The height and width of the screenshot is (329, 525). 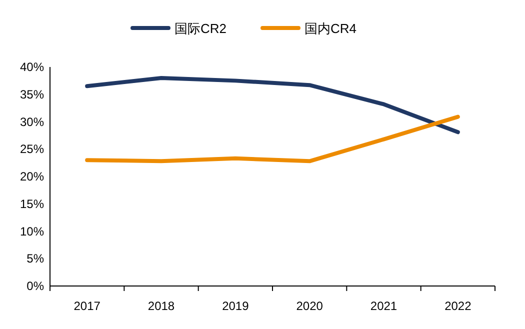 I want to click on y-tick-label: 20%, so click(x=32, y=177).